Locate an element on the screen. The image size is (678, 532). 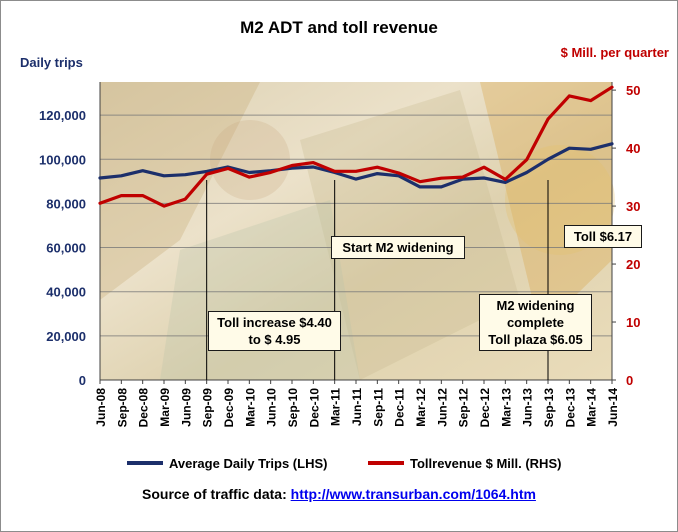
left-tick-label: 80,000 is located at coordinates (66, 203).